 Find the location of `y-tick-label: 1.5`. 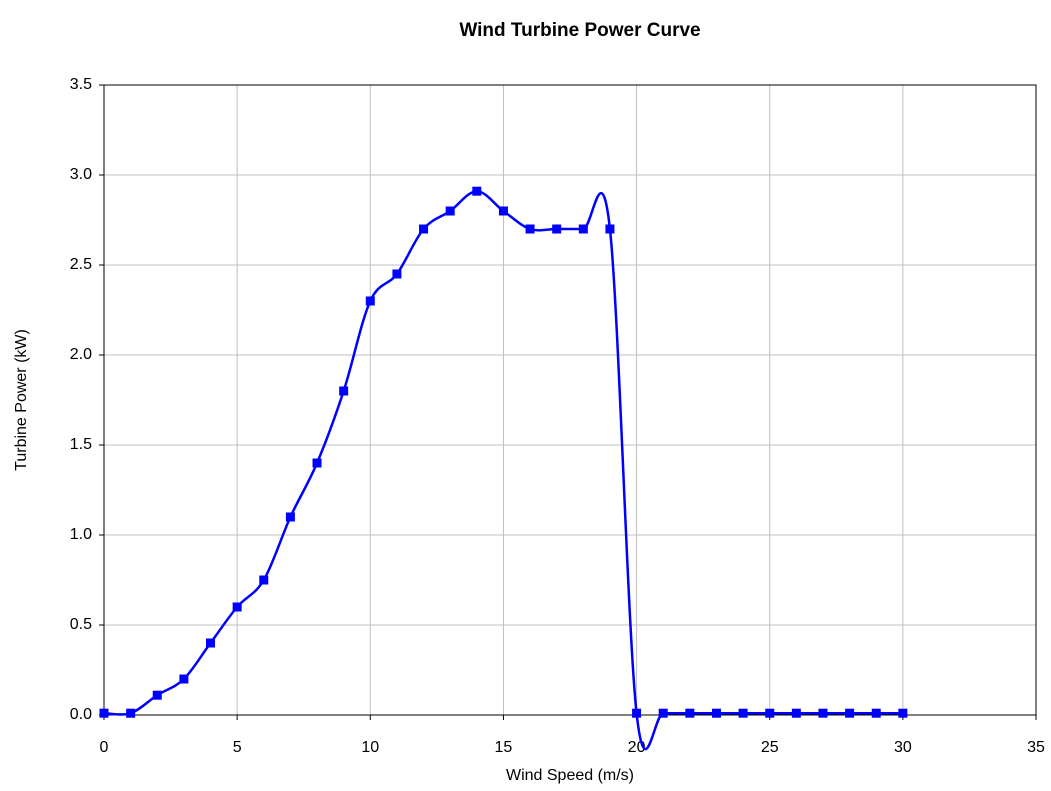

y-tick-label: 1.5 is located at coordinates (81, 444).